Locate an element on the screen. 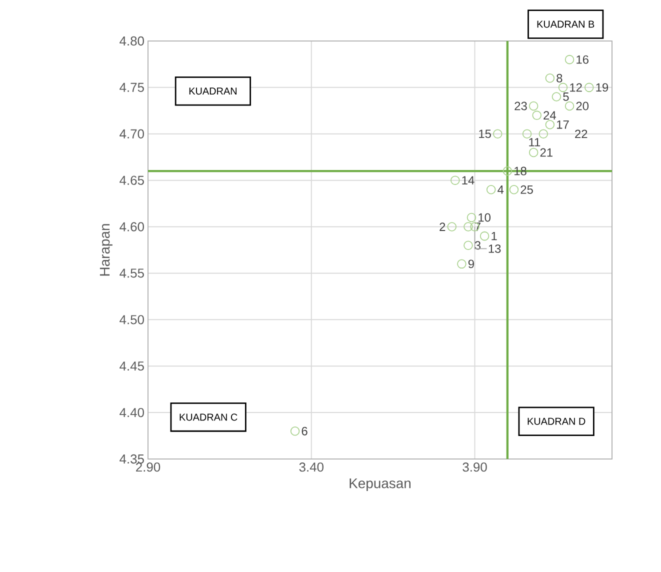 The width and height of the screenshot is (661, 572). annotation: 1 is located at coordinates (494, 236).